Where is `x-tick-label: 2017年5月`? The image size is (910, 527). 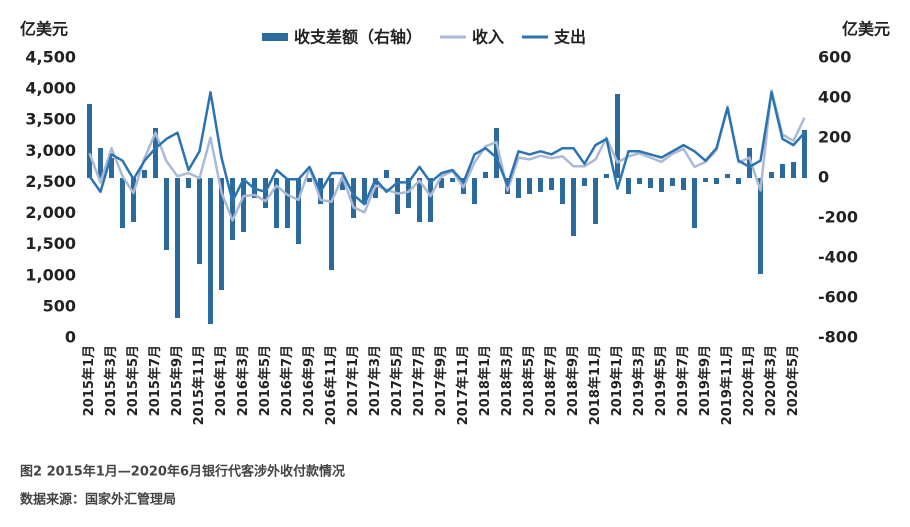
x-tick-label: 2017年5月 is located at coordinates (397, 380).